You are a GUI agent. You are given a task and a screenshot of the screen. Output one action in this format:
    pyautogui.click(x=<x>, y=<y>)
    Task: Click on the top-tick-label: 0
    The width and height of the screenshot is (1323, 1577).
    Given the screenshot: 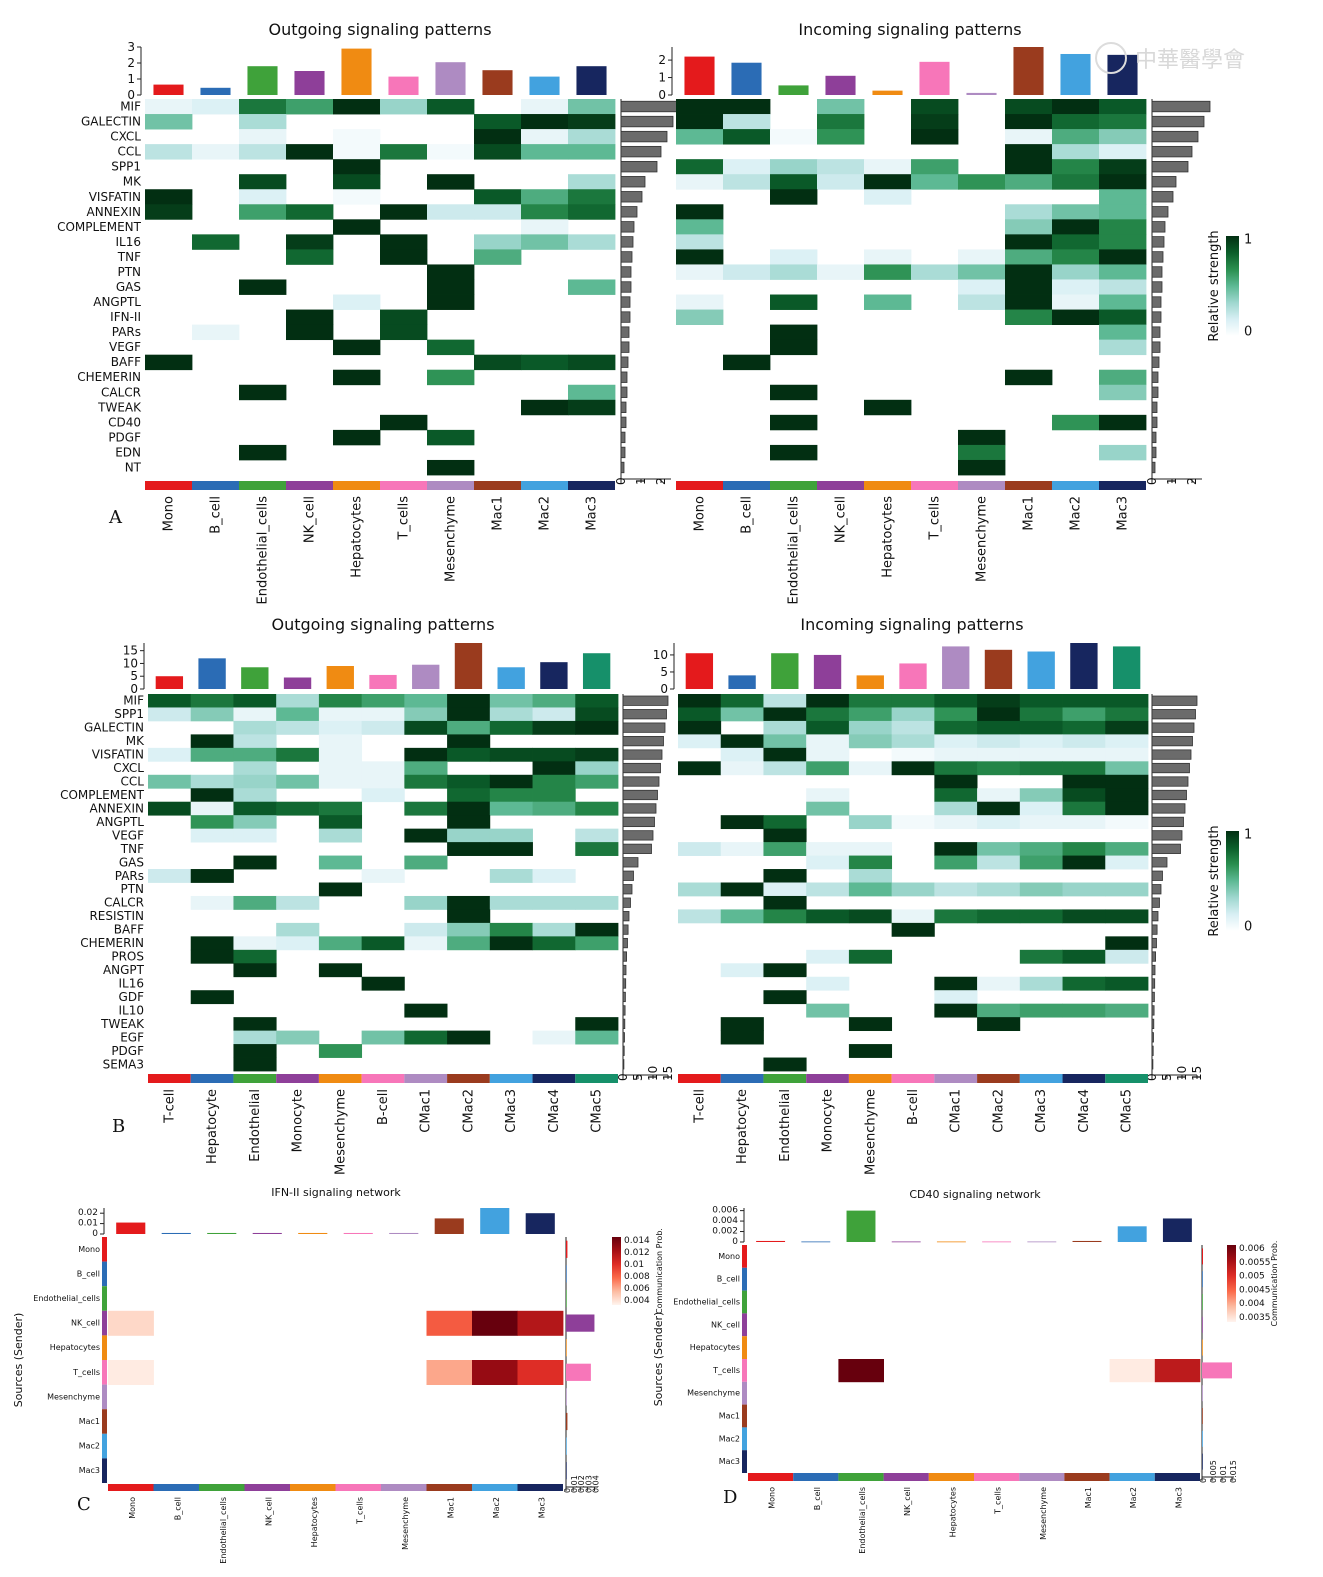 What is the action you would take?
    pyautogui.click(x=664, y=689)
    